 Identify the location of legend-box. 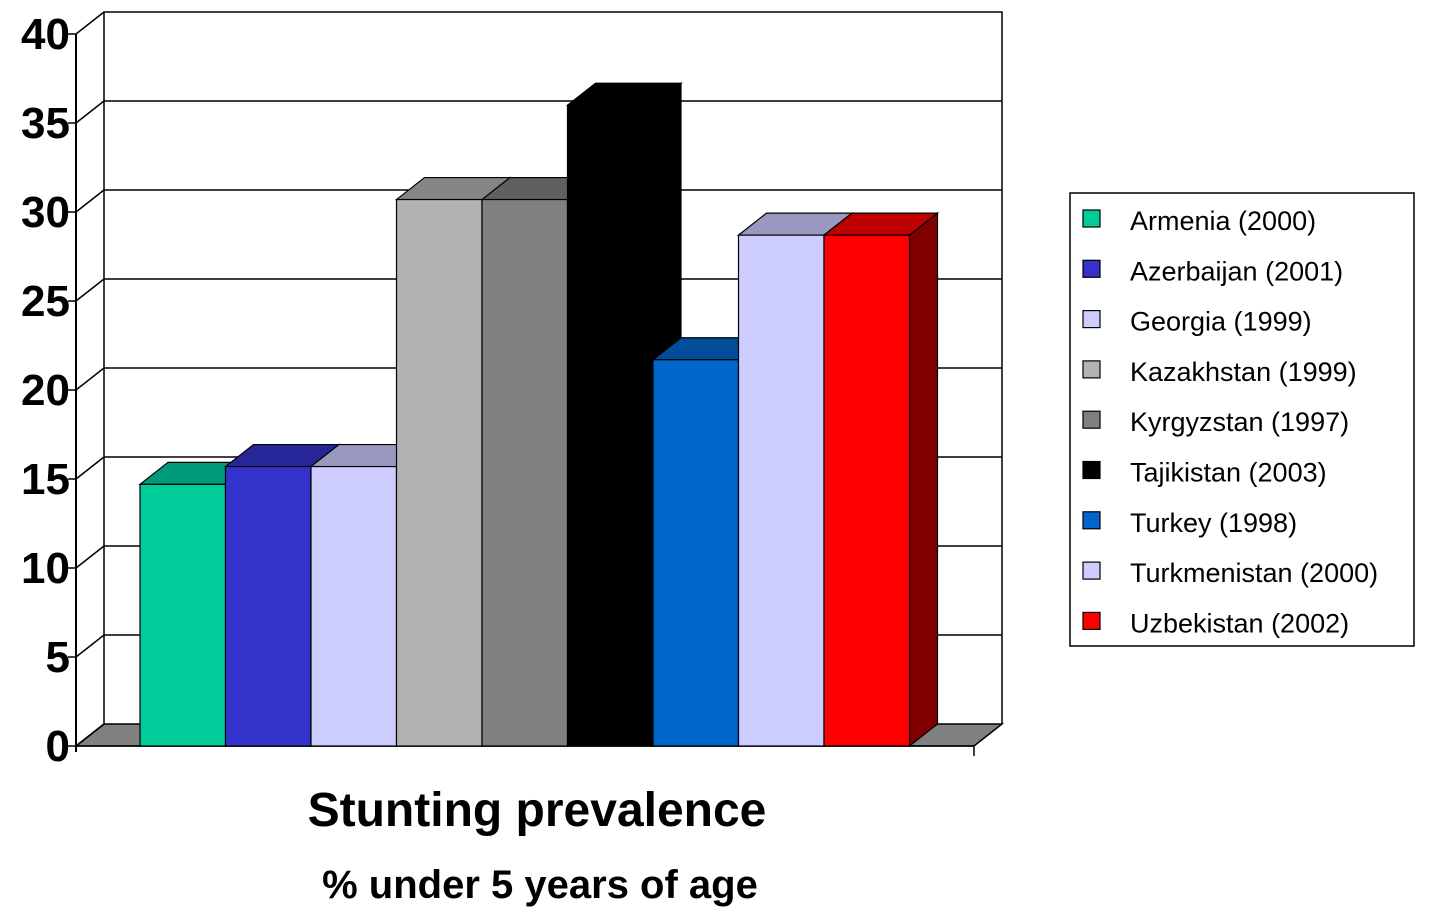
(1242, 419).